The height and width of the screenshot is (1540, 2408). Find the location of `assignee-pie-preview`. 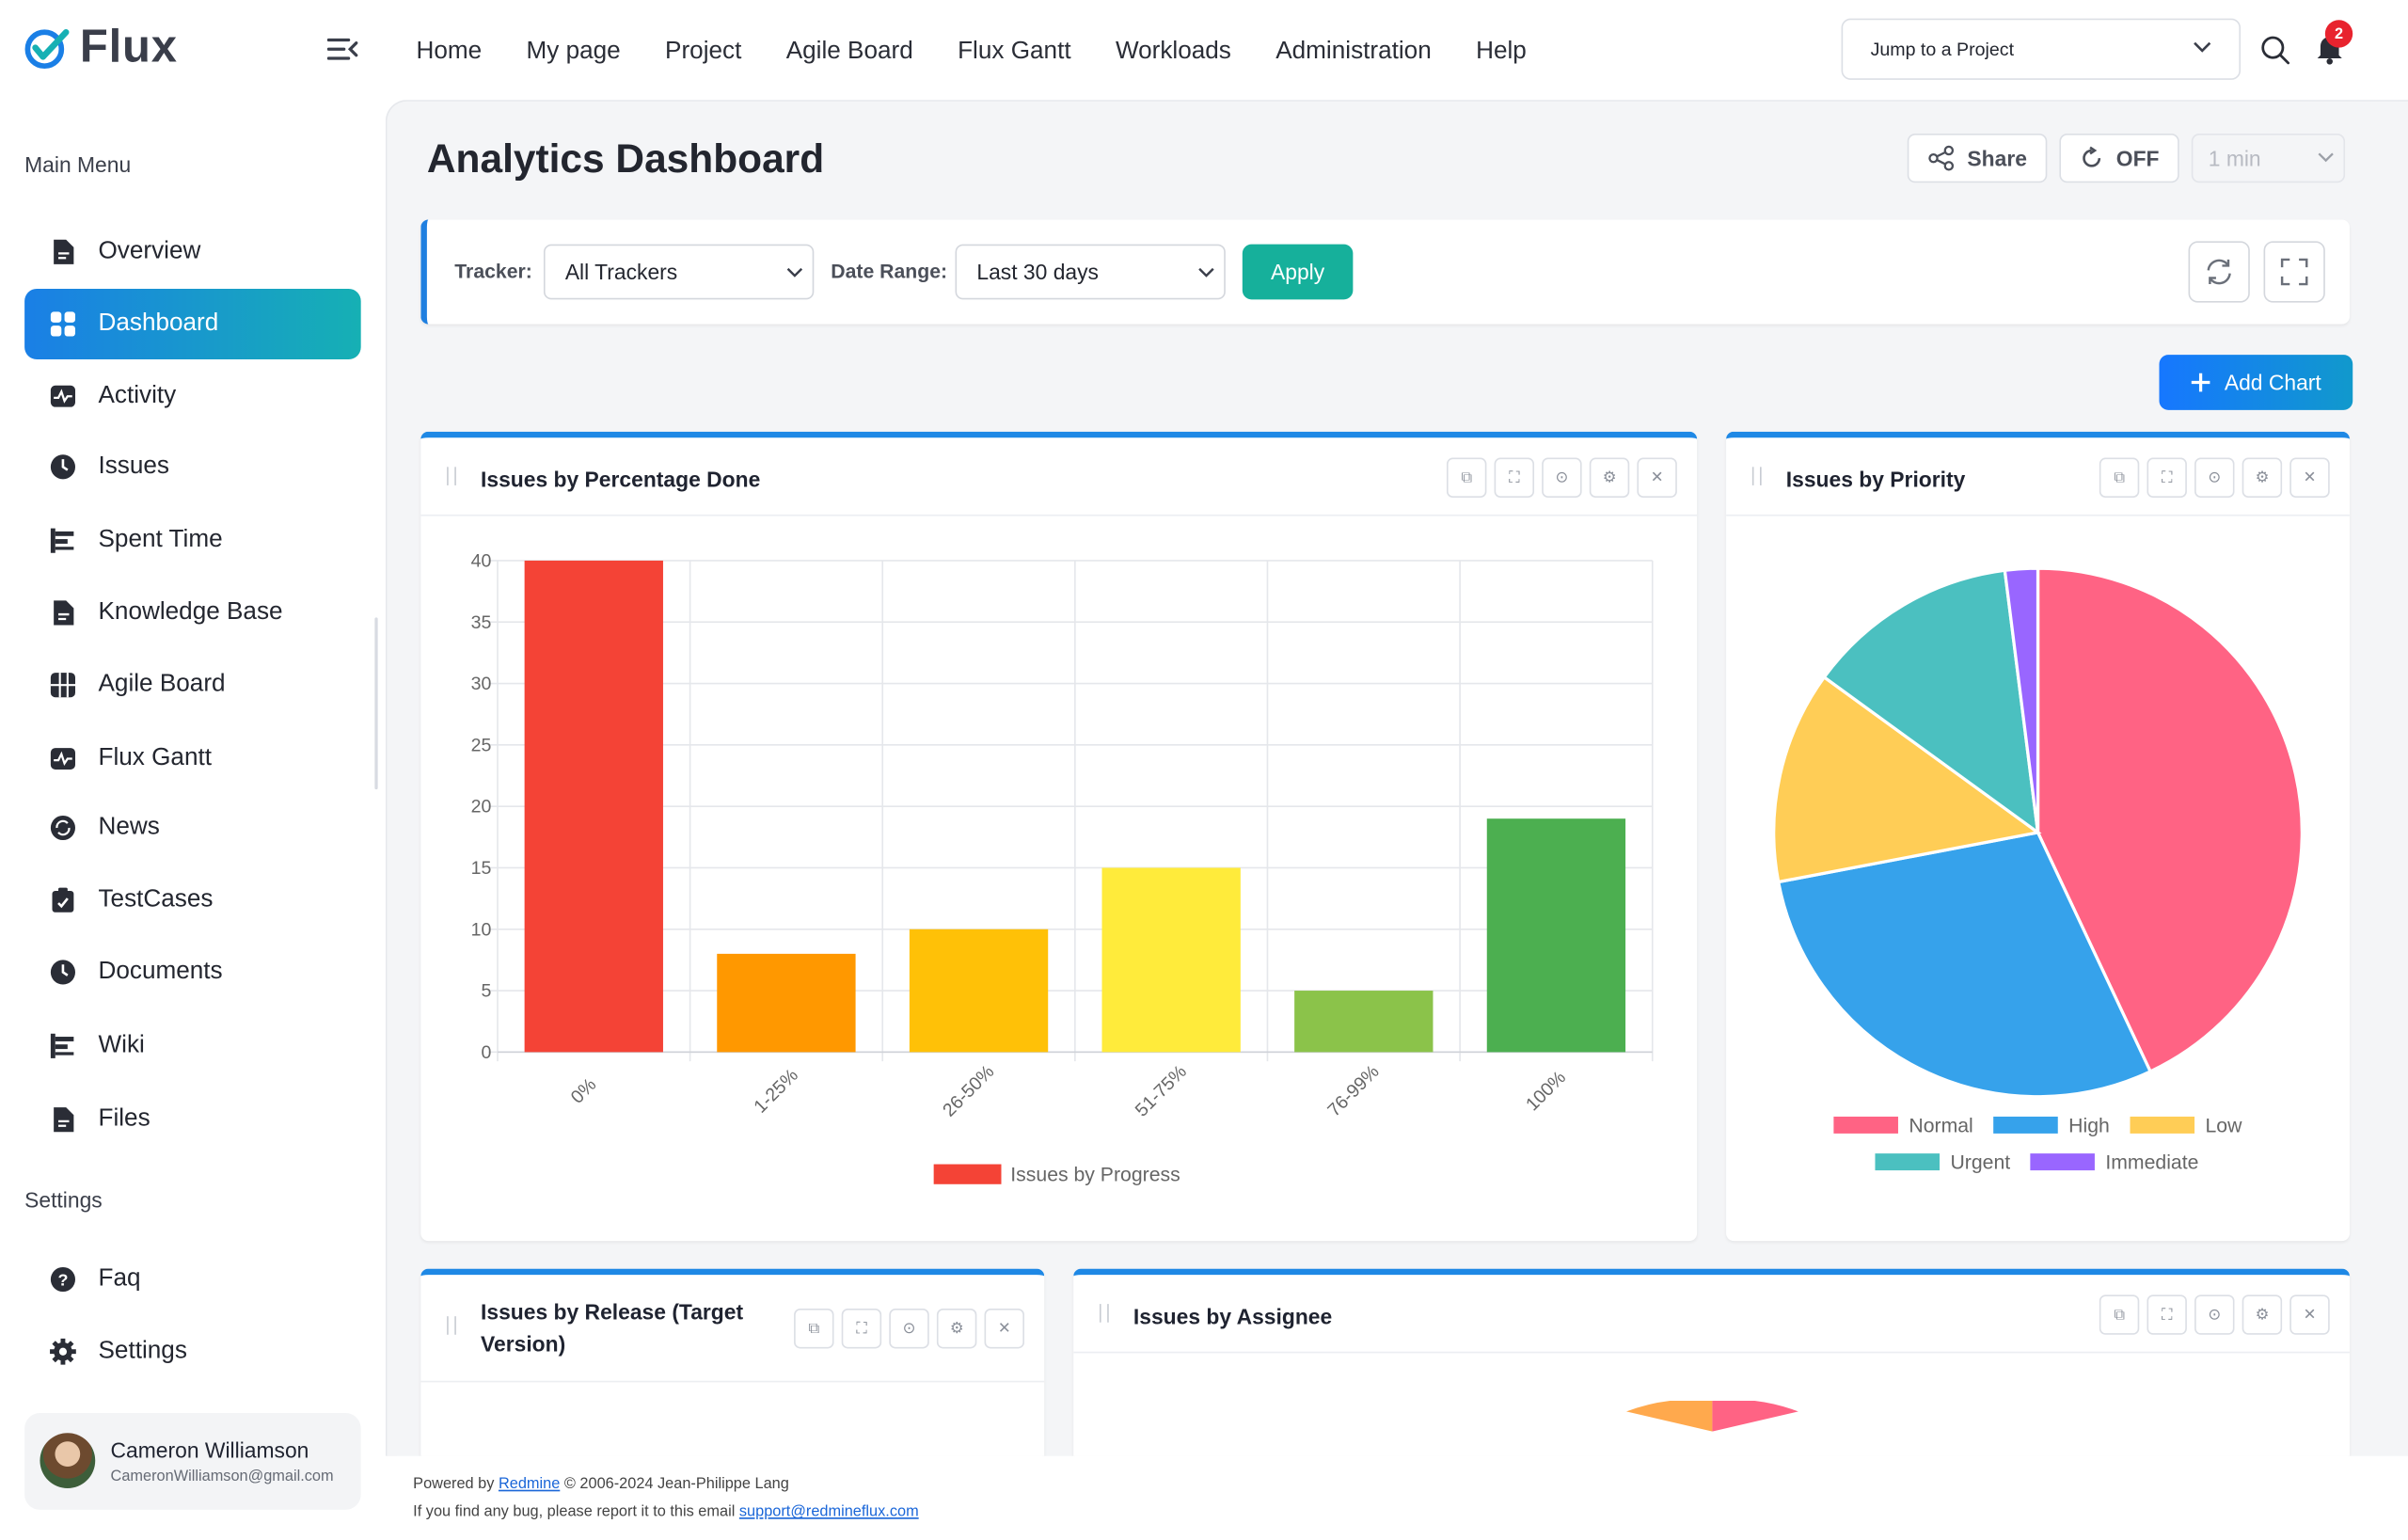

assignee-pie-preview is located at coordinates (1712, 1416).